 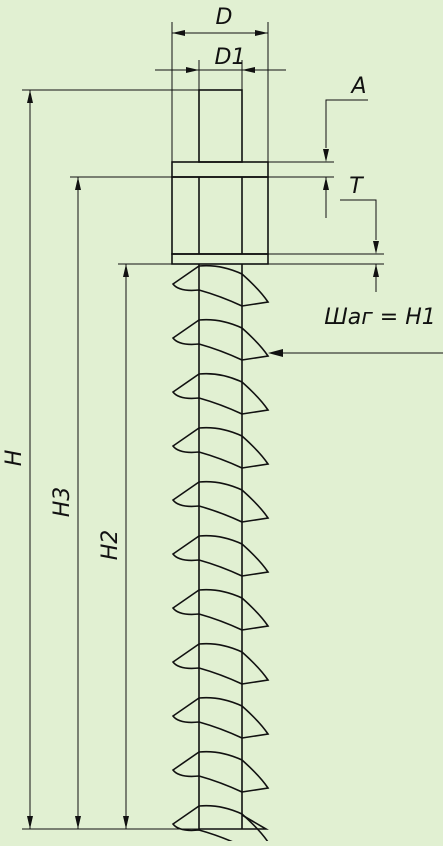 I want to click on label-a: A, so click(x=357, y=86).